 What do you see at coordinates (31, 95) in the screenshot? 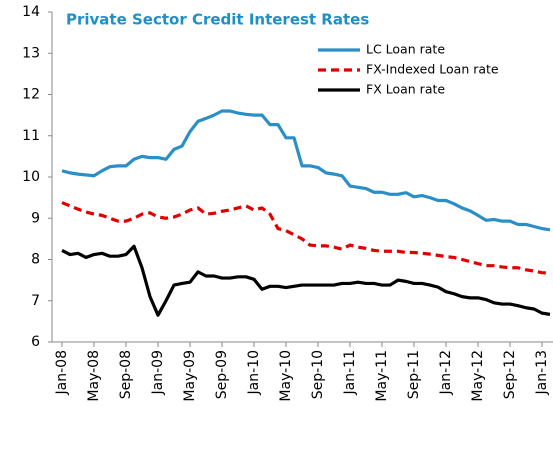
I see `y-tick-label: 12` at bounding box center [31, 95].